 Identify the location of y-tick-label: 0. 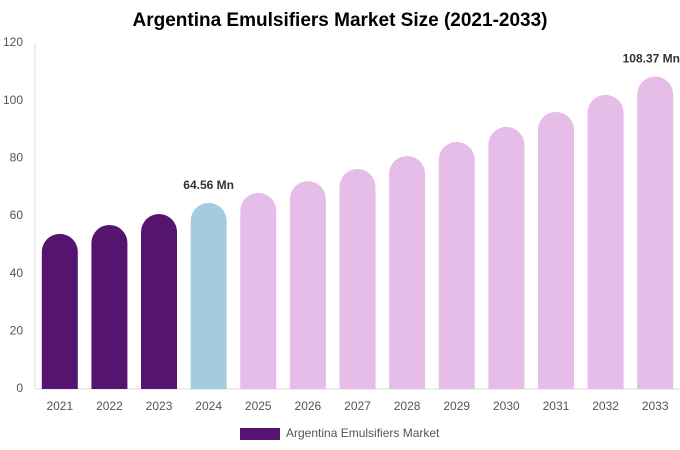
(19, 388).